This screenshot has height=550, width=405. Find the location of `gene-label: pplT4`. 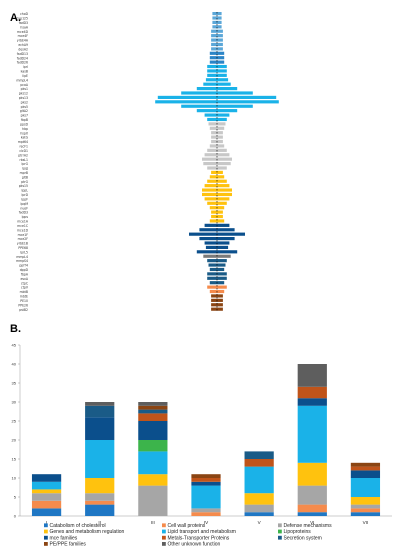

gene-label: pplT4 is located at coordinates (23, 266).